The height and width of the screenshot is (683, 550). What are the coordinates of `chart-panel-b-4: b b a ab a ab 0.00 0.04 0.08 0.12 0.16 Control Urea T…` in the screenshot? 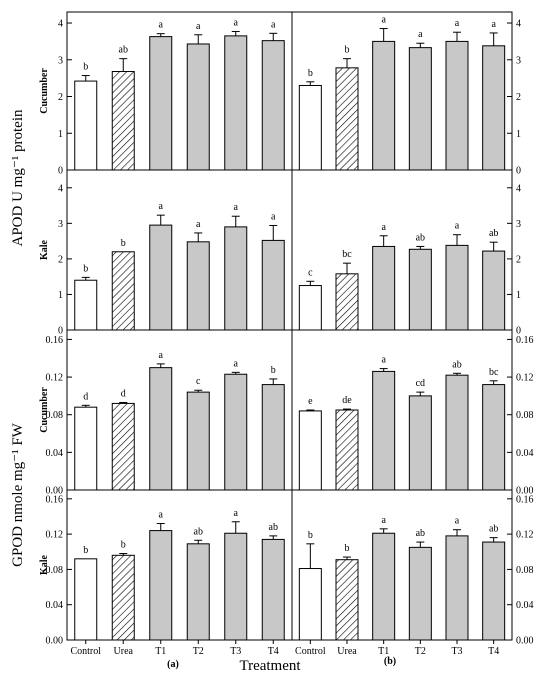 It's located at (412, 573).